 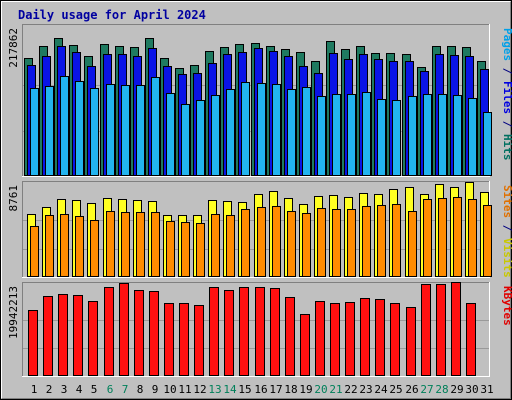 What do you see at coordinates (110, 389) in the screenshot?
I see `day-label: 6` at bounding box center [110, 389].